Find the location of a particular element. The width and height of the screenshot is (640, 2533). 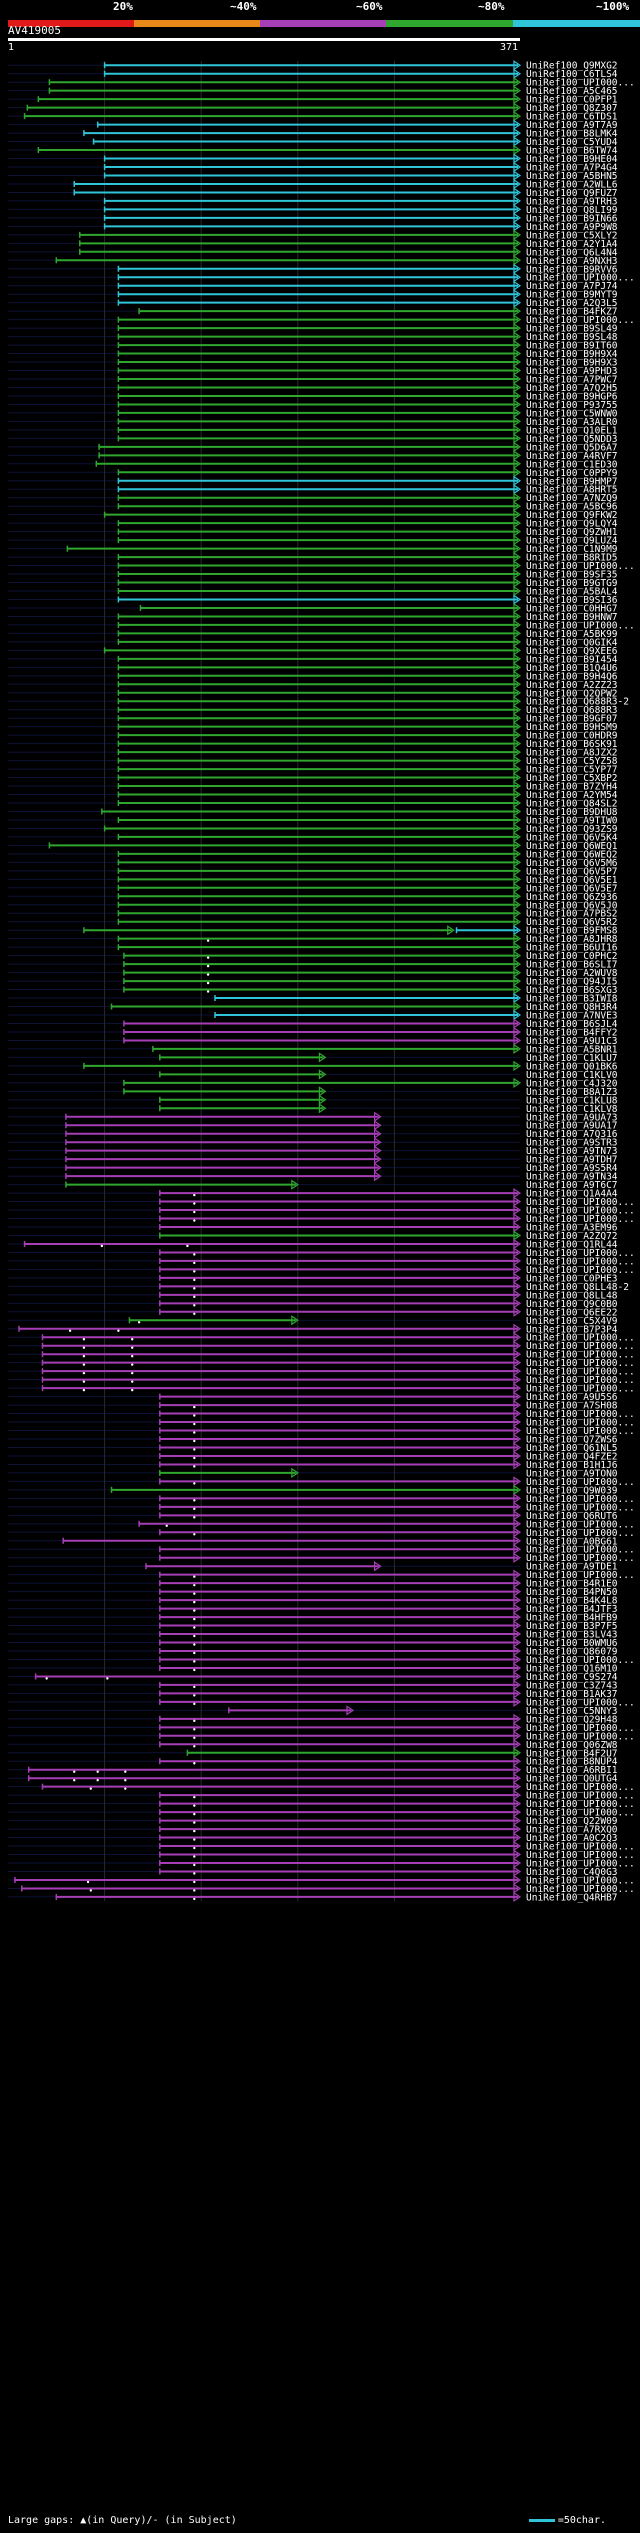

hit-180-end-arrow is located at coordinates (517, 1591).